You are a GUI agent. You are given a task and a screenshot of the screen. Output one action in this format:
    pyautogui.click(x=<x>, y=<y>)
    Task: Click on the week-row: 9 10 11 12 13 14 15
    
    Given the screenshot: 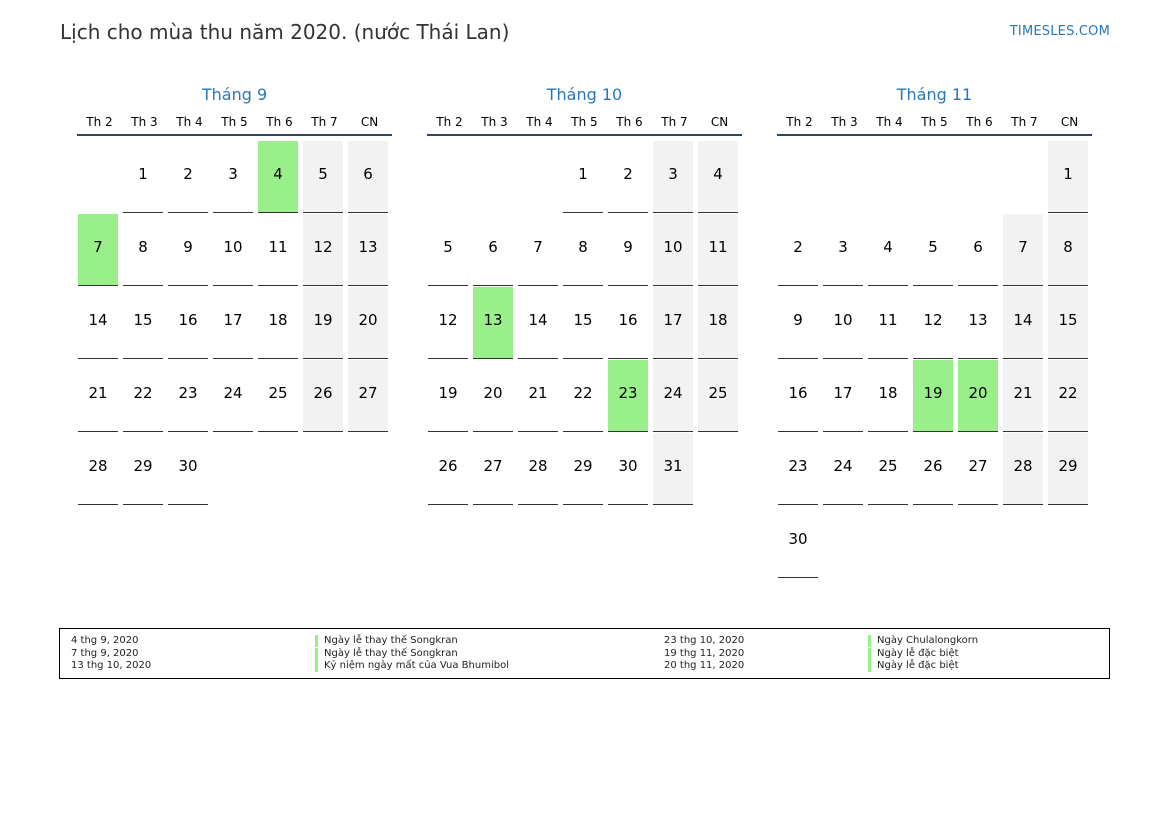 What is the action you would take?
    pyautogui.click(x=934, y=322)
    